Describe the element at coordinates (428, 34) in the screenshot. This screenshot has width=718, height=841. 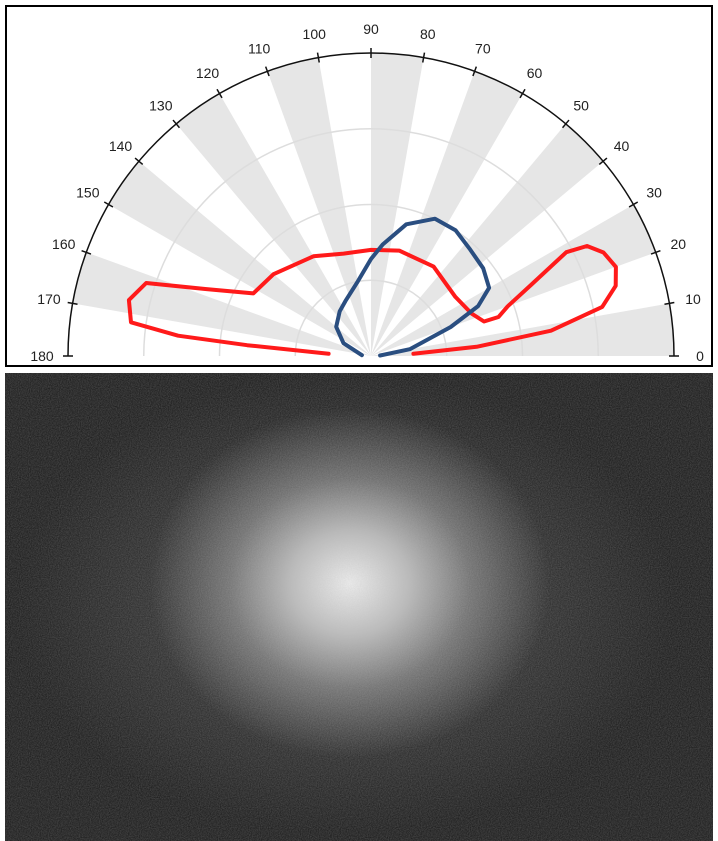
I see `angular-tick-label: 80` at that location.